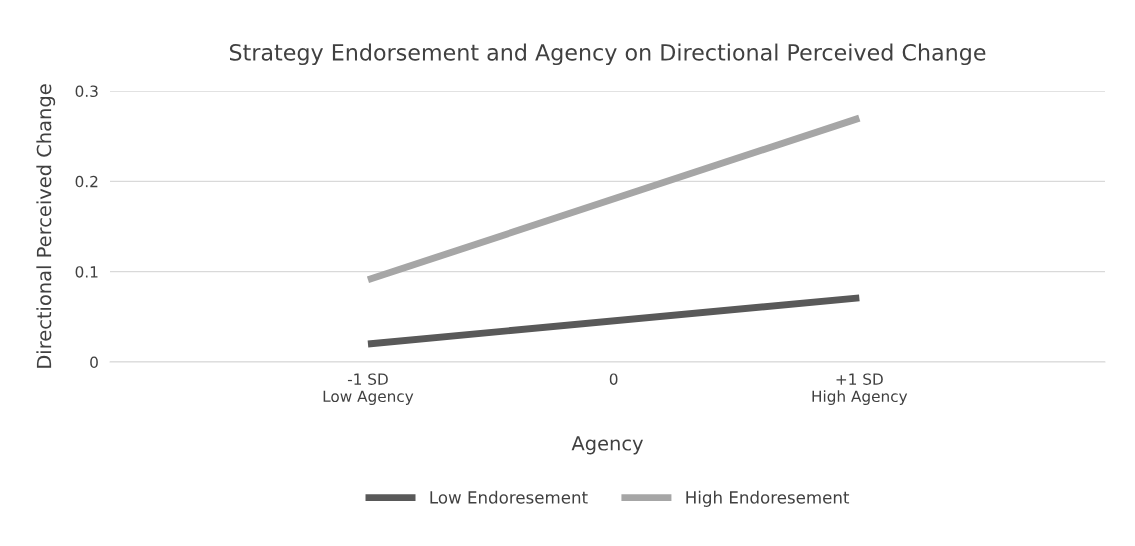  What do you see at coordinates (509, 497) in the screenshot?
I see `legend-label: Low Endoresement` at bounding box center [509, 497].